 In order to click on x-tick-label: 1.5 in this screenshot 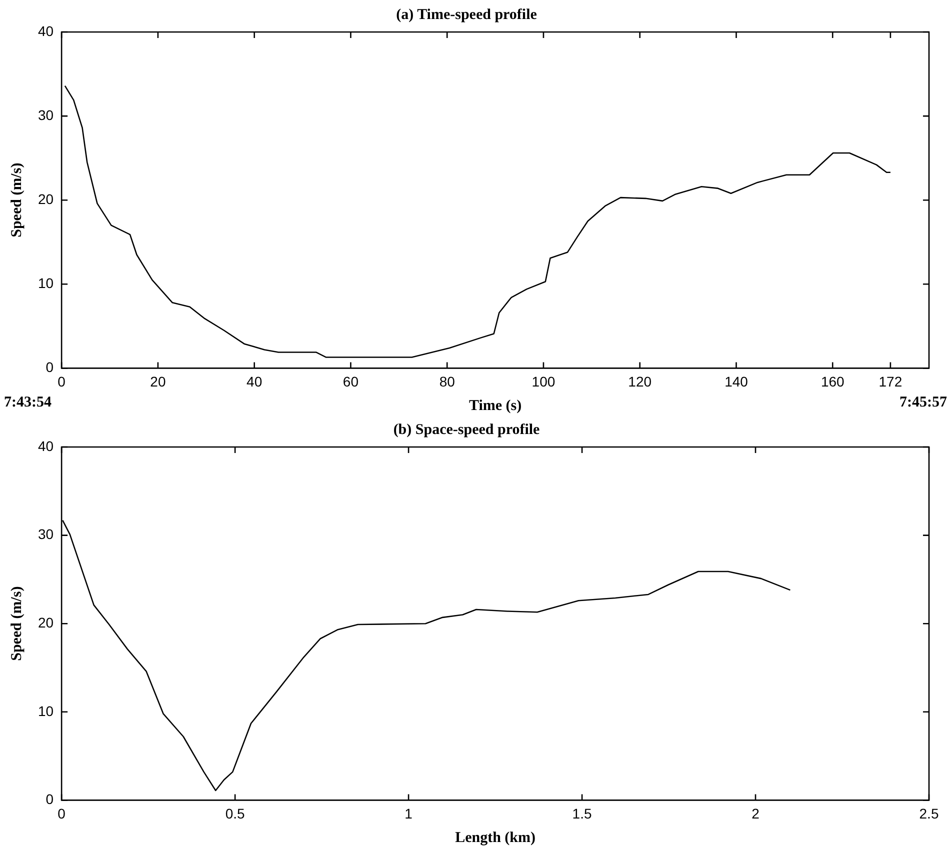, I will do `click(582, 813)`.